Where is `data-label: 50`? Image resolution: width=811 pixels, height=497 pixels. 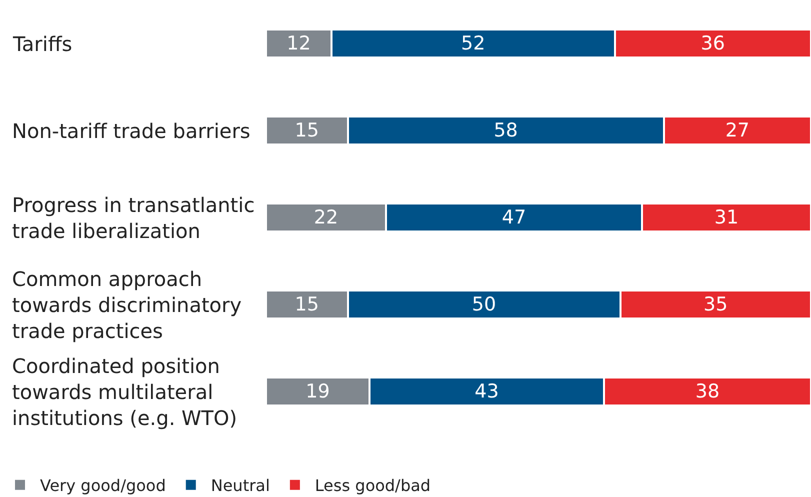 data-label: 50 is located at coordinates (484, 305).